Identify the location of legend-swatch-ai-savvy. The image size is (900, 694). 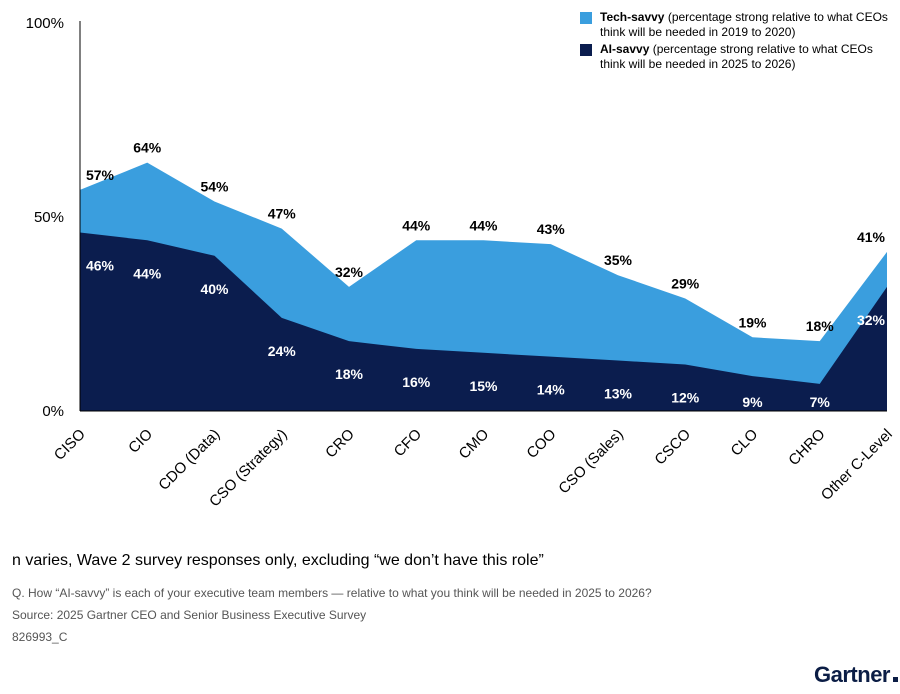
(586, 50).